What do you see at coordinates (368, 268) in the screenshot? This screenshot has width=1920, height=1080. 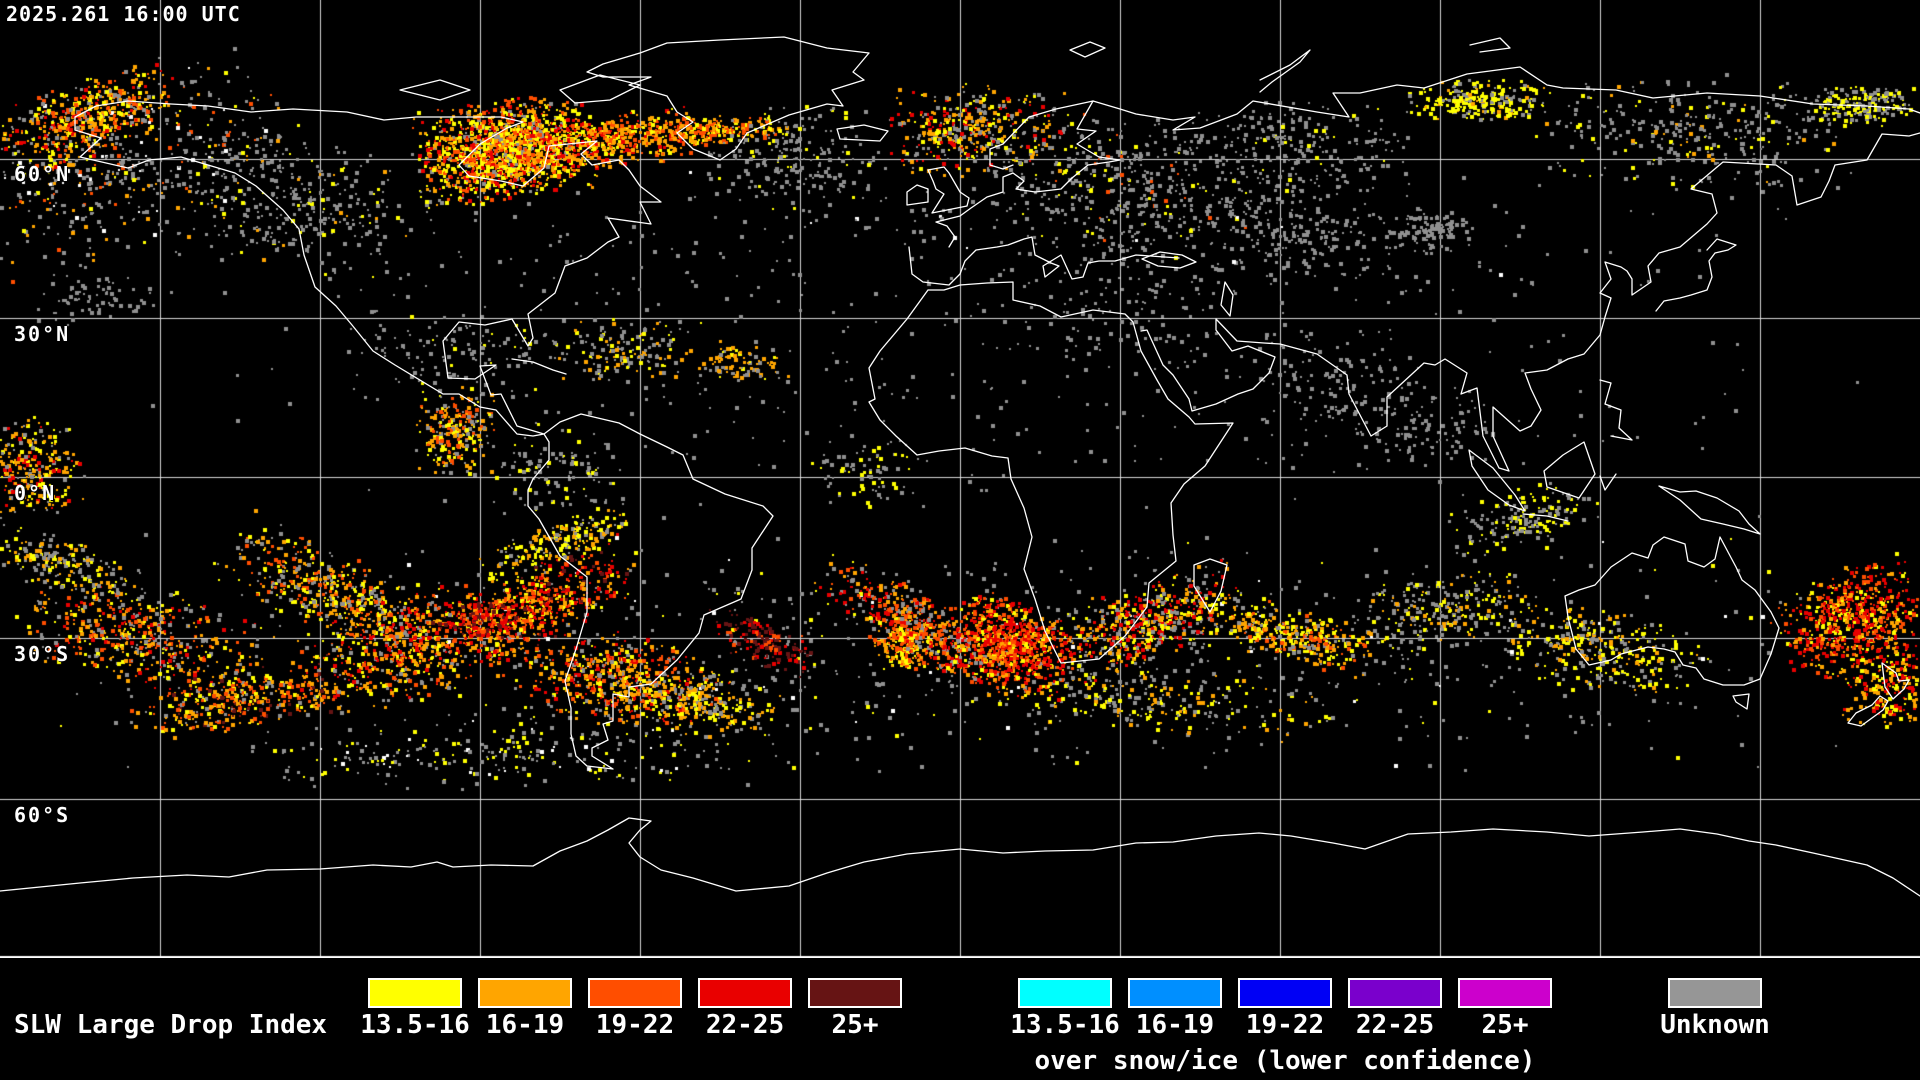 I see `coastline-north-america` at bounding box center [368, 268].